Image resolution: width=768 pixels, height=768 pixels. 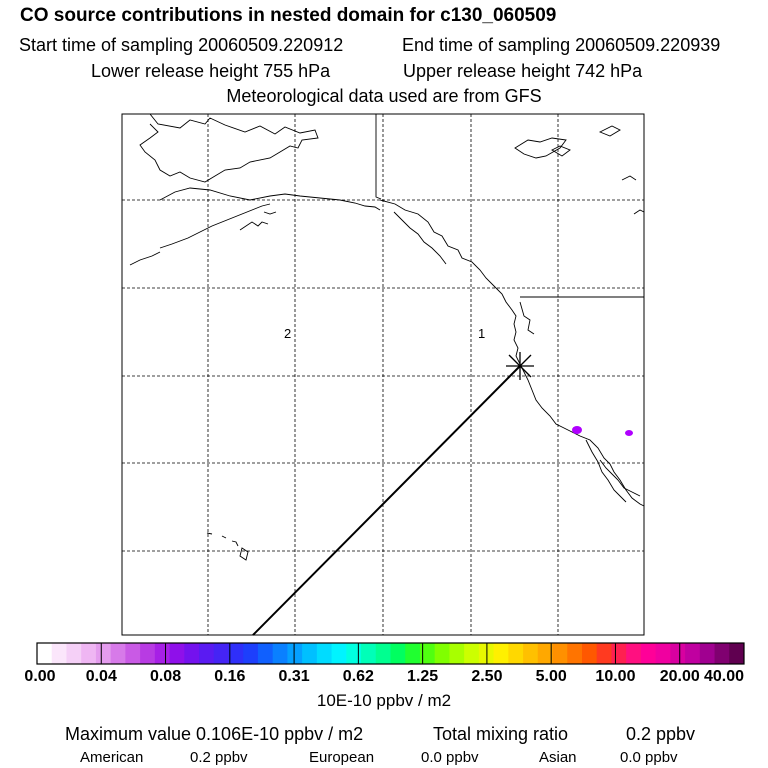 I want to click on colorbar-tick-label: 0.00, so click(x=40, y=676).